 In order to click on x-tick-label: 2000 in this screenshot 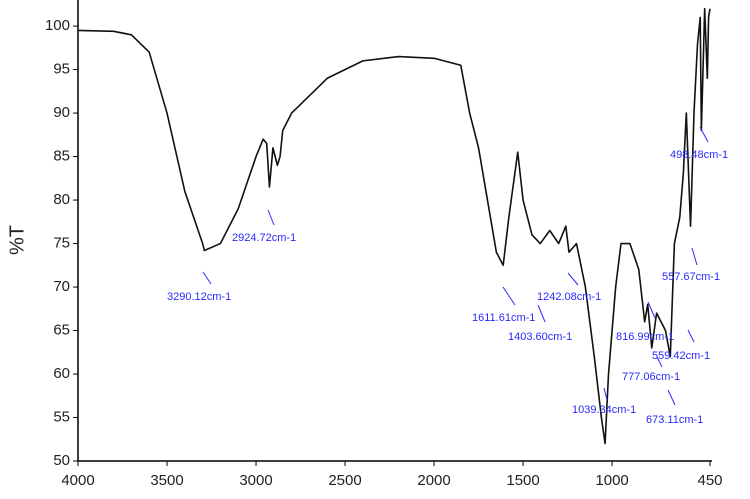, I will do `click(433, 480)`.